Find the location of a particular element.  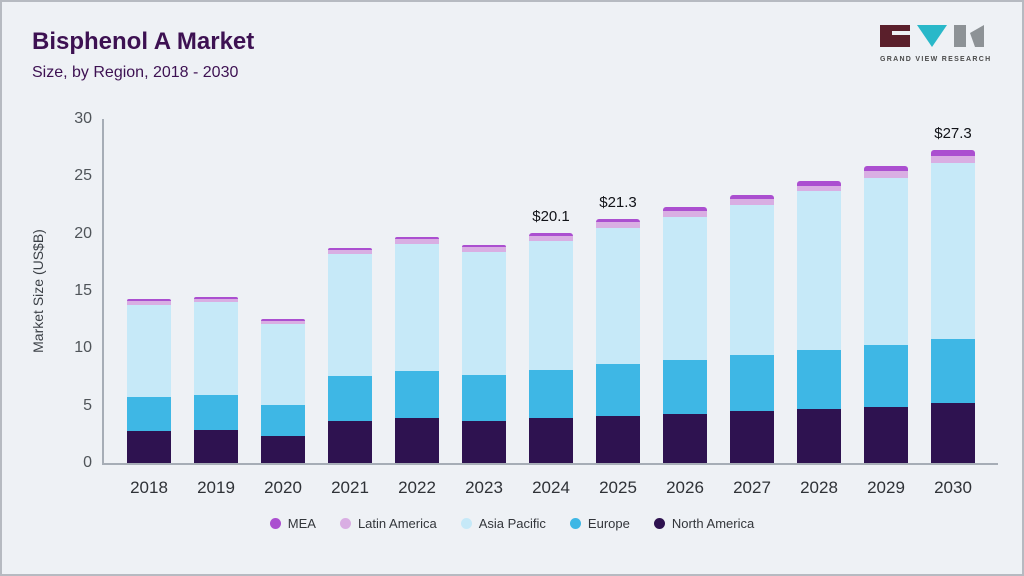

bar-group-2020: 2020 is located at coordinates (283, 308).